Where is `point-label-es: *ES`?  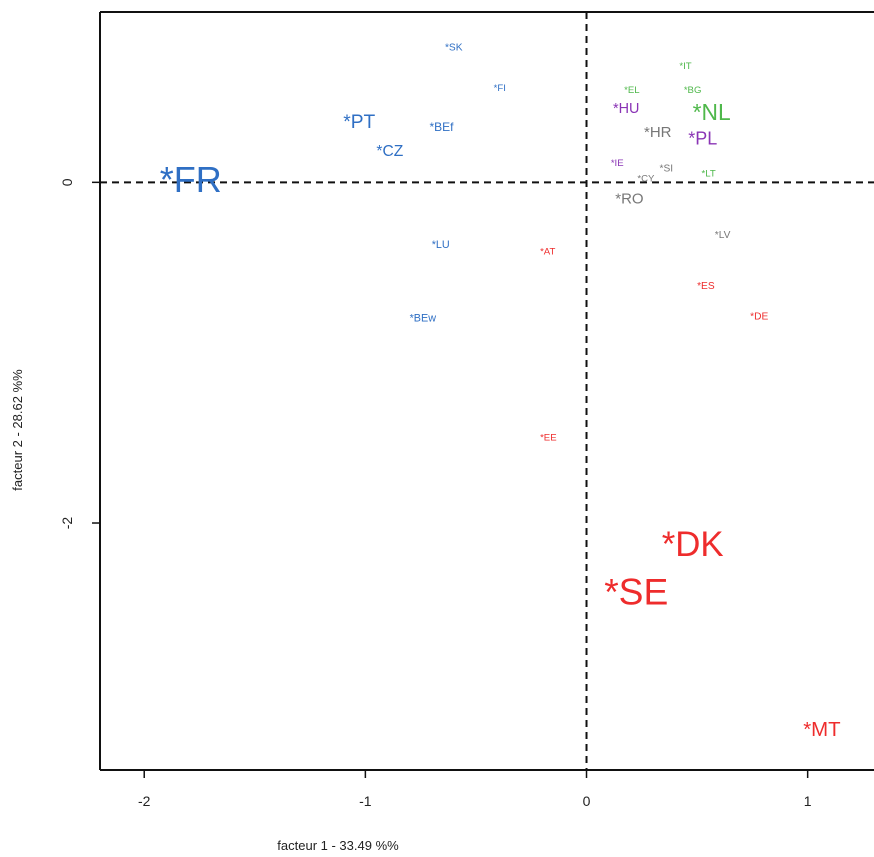 point-label-es: *ES is located at coordinates (706, 286).